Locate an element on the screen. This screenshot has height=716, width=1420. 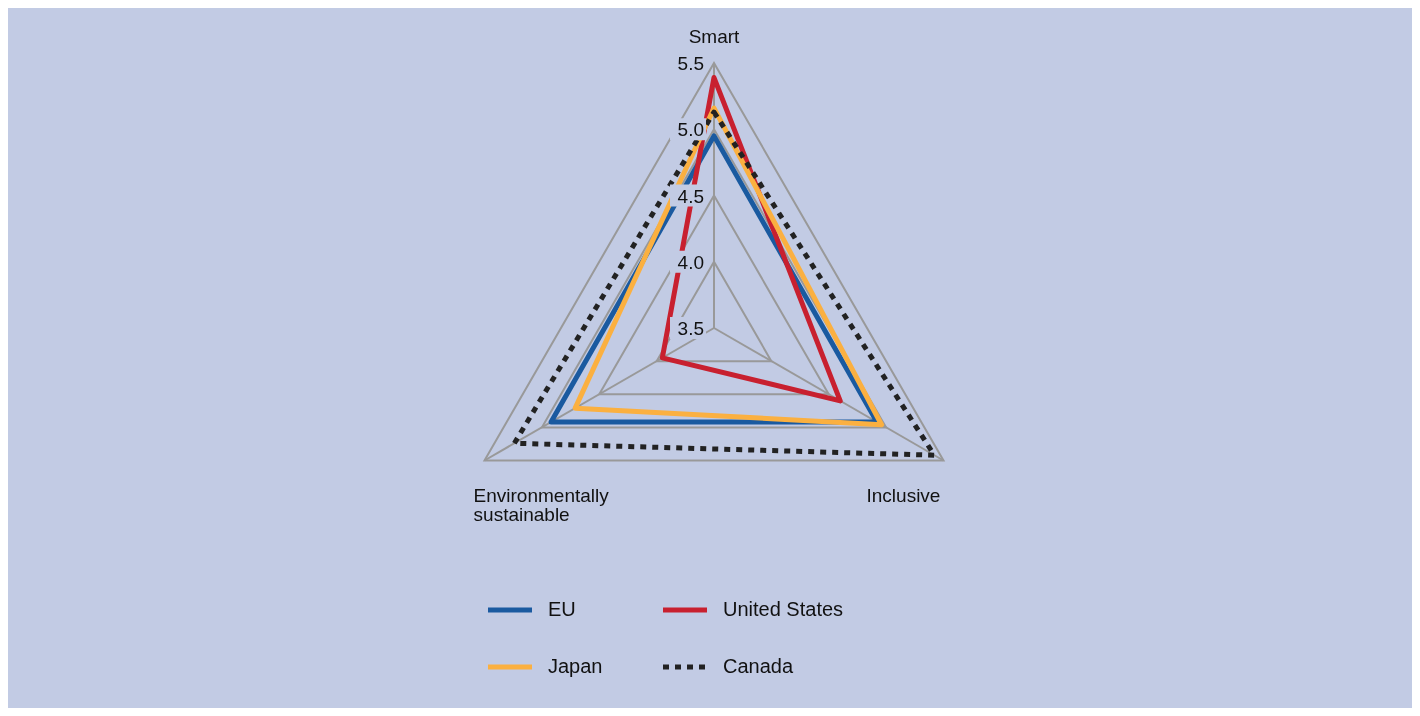
y-tick-label: 4.0 is located at coordinates (690, 262).